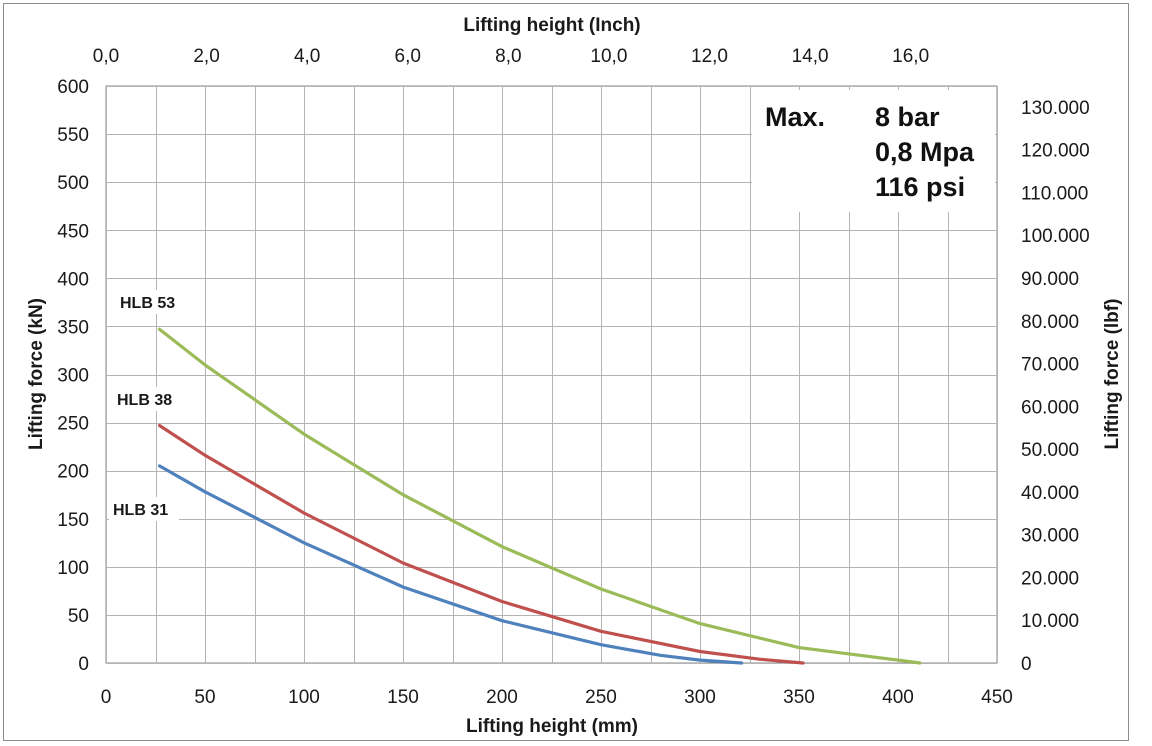 The width and height of the screenshot is (1152, 746). Describe the element at coordinates (508, 56) in the screenshot. I see `x-top-tick-label: 8,0` at that location.